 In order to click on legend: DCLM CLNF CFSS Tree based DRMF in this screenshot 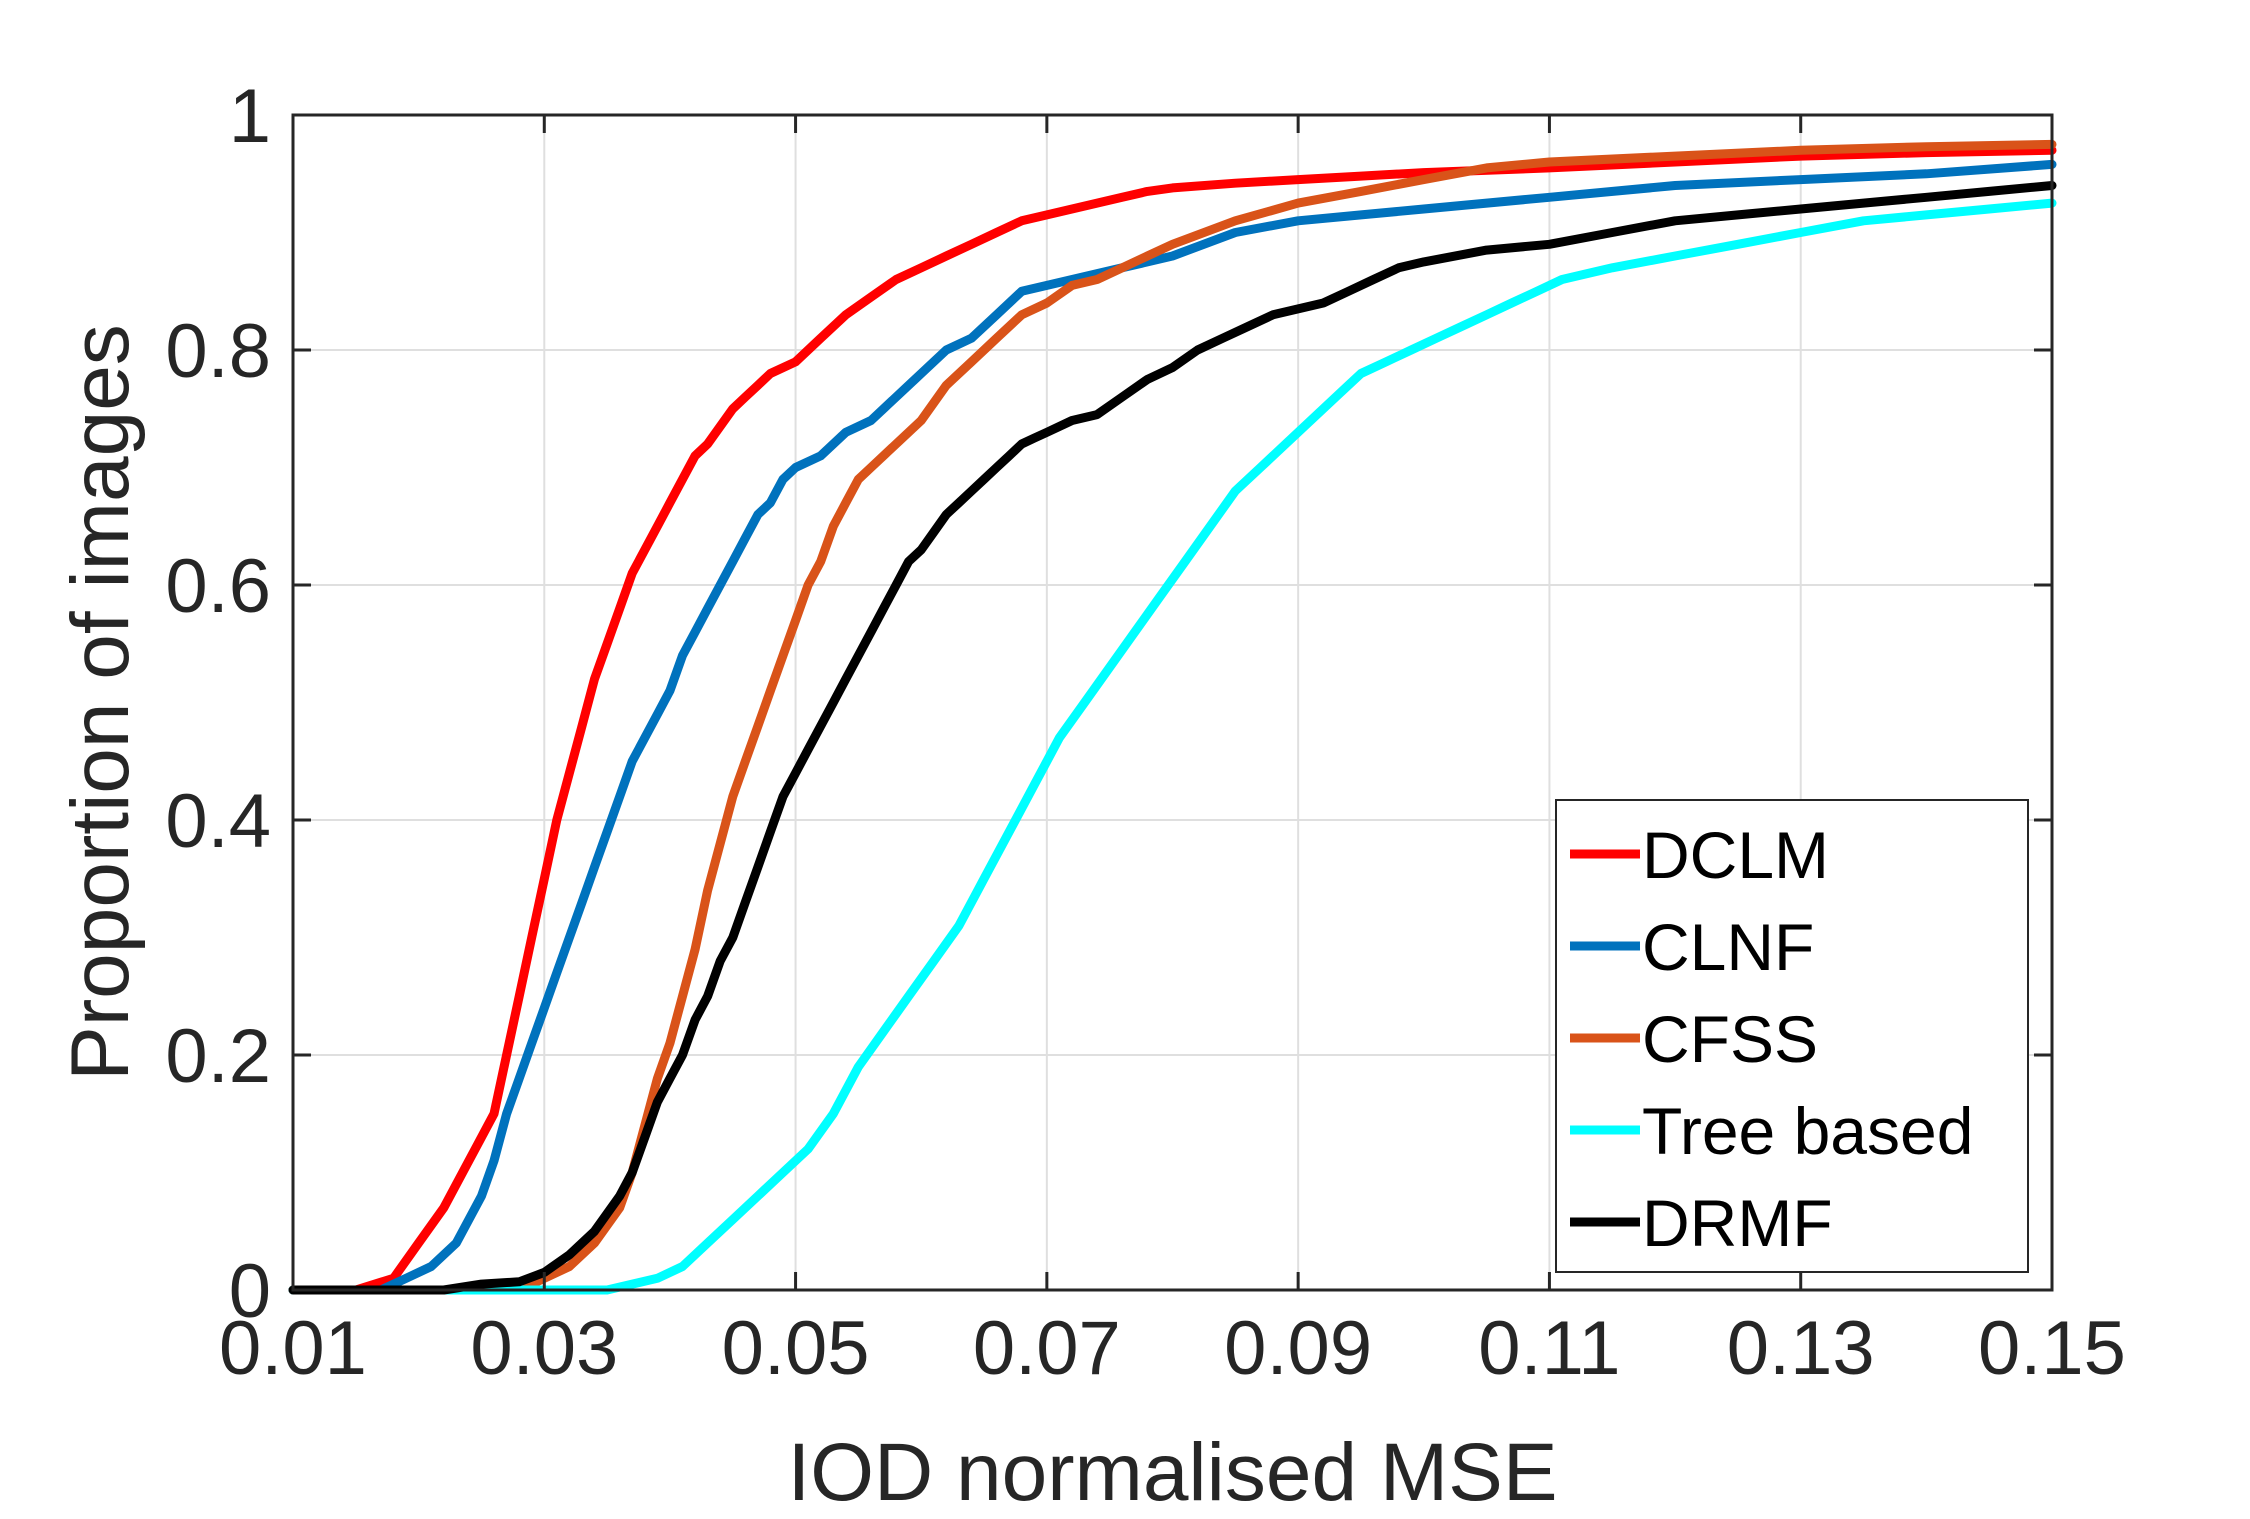, I will do `click(1792, 1036)`.